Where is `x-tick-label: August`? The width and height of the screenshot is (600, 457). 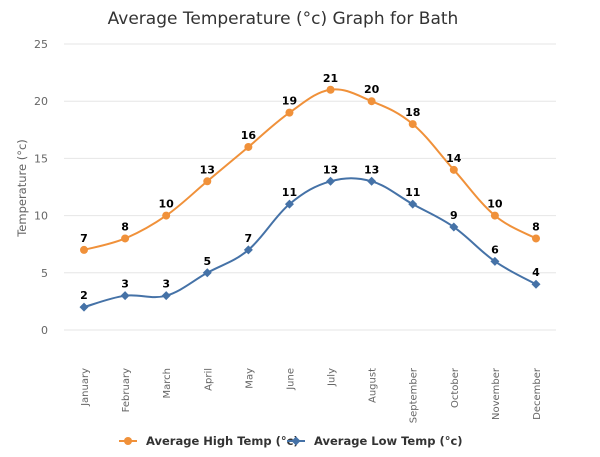
x-tick-label: August is located at coordinates (373, 385).